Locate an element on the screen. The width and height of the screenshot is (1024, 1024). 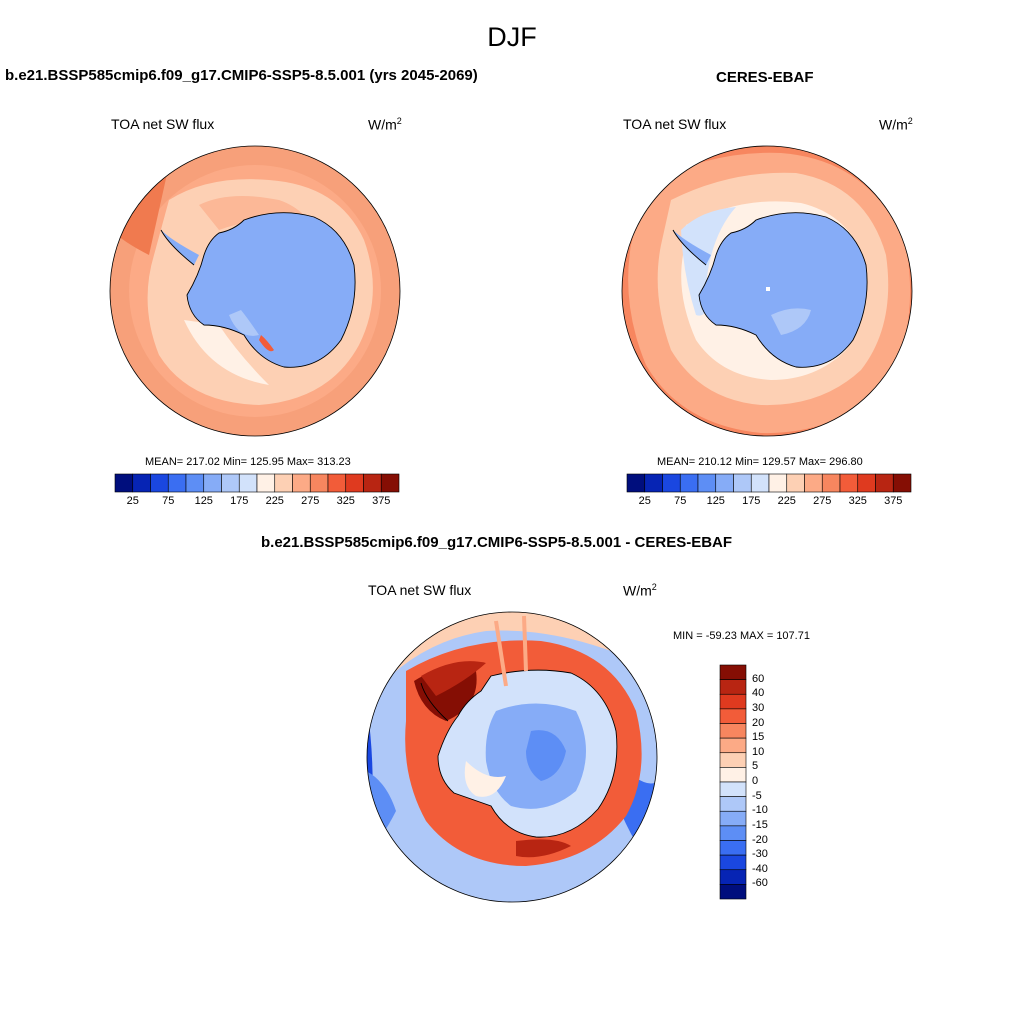
colorbar-tick-label: 10 is located at coordinates (758, 751).